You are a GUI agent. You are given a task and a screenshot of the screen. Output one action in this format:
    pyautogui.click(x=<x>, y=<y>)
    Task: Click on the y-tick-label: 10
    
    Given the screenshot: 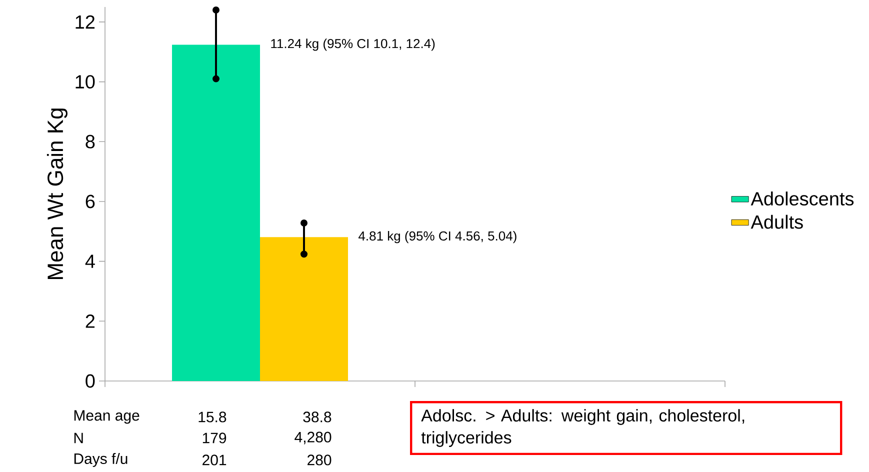 What is the action you would take?
    pyautogui.click(x=85, y=82)
    